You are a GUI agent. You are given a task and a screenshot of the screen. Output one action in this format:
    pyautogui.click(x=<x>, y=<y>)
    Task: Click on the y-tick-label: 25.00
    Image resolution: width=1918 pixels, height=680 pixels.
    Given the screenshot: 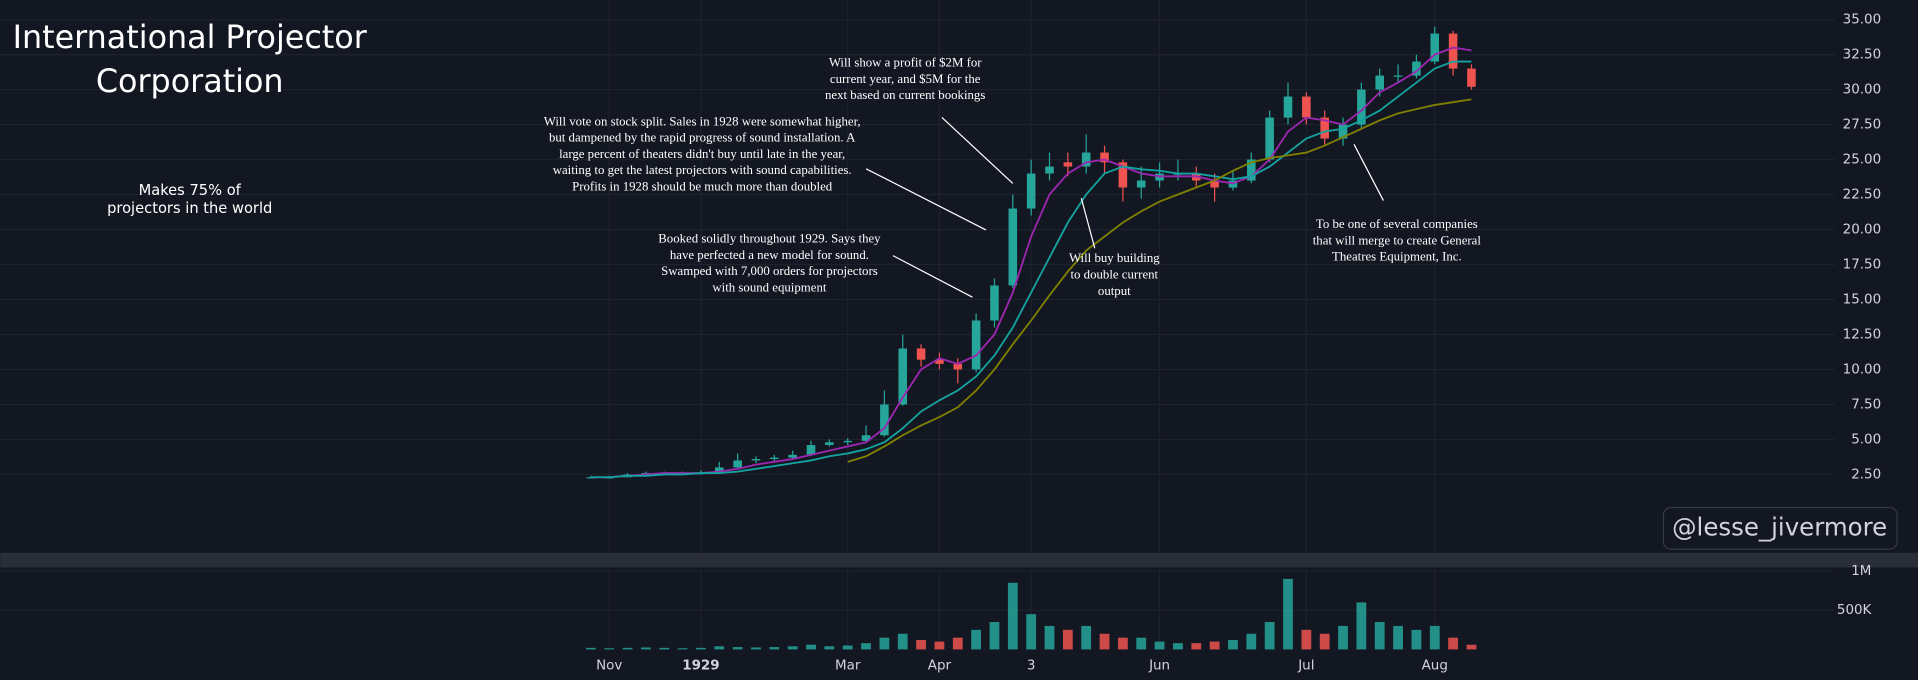 What is the action you would take?
    pyautogui.click(x=1862, y=160)
    